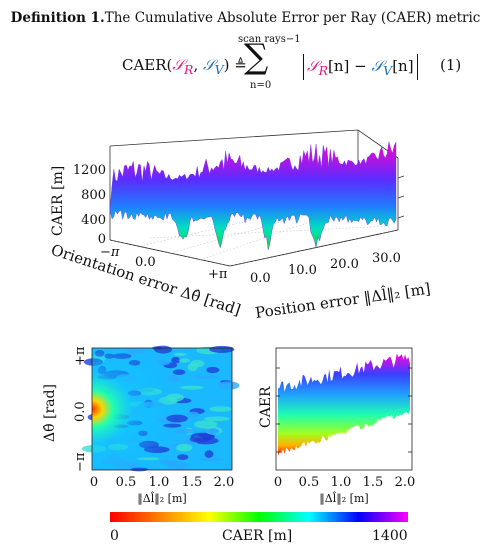 The image size is (491, 556). What do you see at coordinates (261, 85) in the screenshot?
I see `sum-lower-limit: n=0` at bounding box center [261, 85].